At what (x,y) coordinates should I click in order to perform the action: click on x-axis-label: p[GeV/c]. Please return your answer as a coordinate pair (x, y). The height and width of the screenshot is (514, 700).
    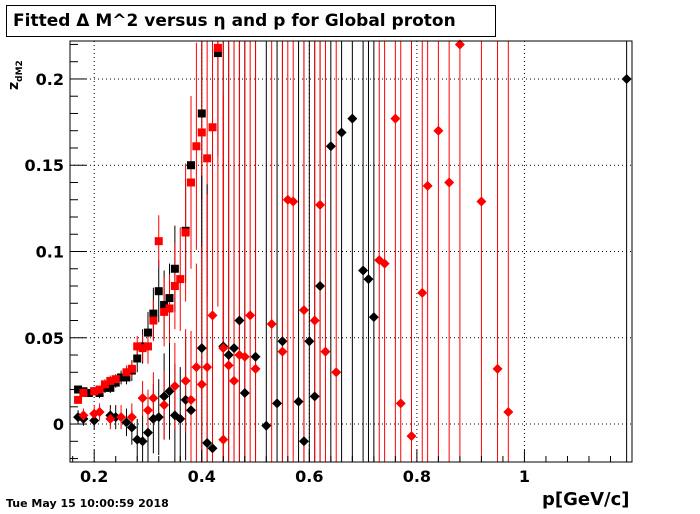
    Looking at the image, I should click on (586, 499).